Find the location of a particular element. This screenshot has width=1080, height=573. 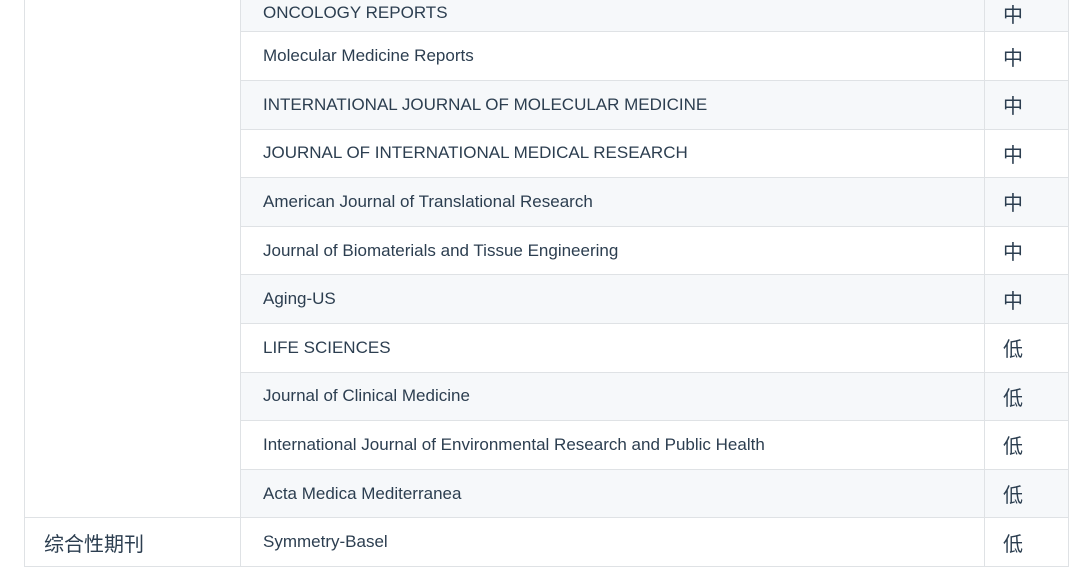

table-row: 综合性期刊 Symmetry-Basel 低 is located at coordinates (546, 542).